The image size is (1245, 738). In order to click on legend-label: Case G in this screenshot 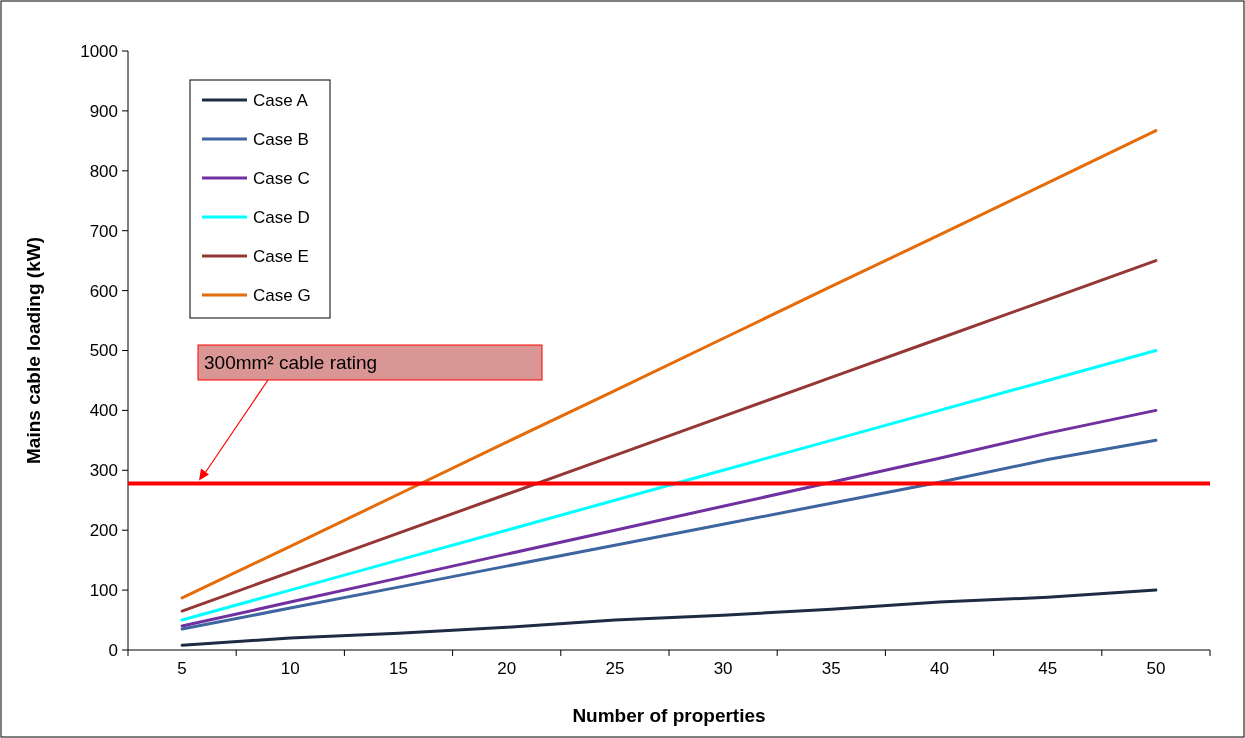, I will do `click(282, 295)`.